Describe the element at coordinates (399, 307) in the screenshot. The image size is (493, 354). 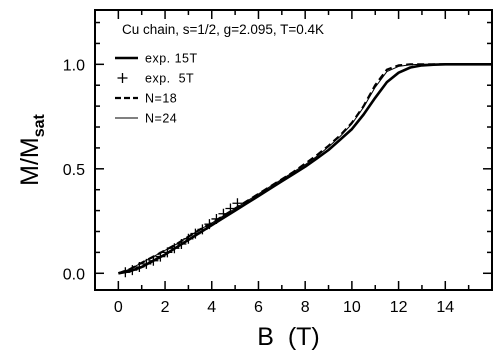
I see `x-tick-label: 12` at that location.